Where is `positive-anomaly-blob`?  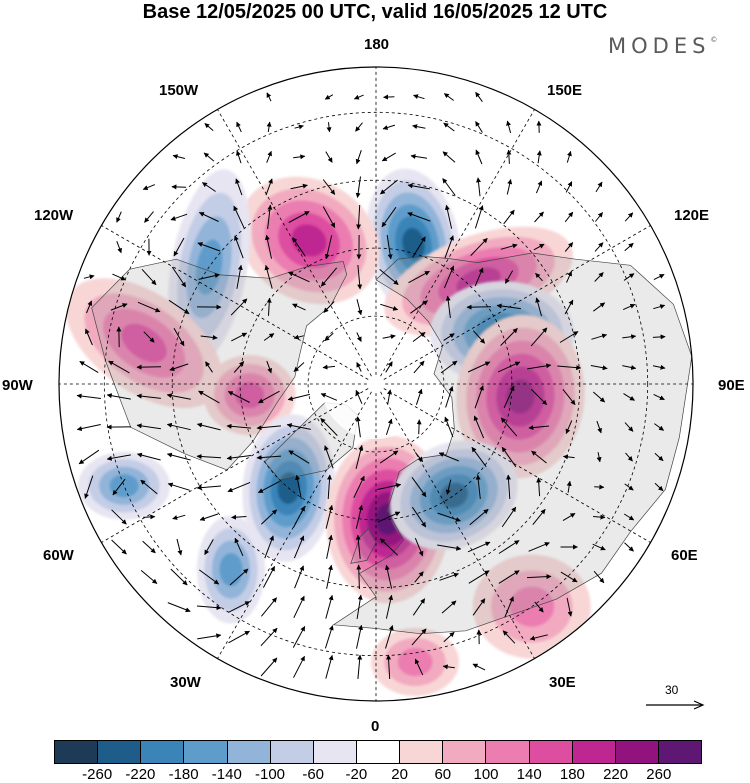 positive-anomaly-blob is located at coordinates (249, 395).